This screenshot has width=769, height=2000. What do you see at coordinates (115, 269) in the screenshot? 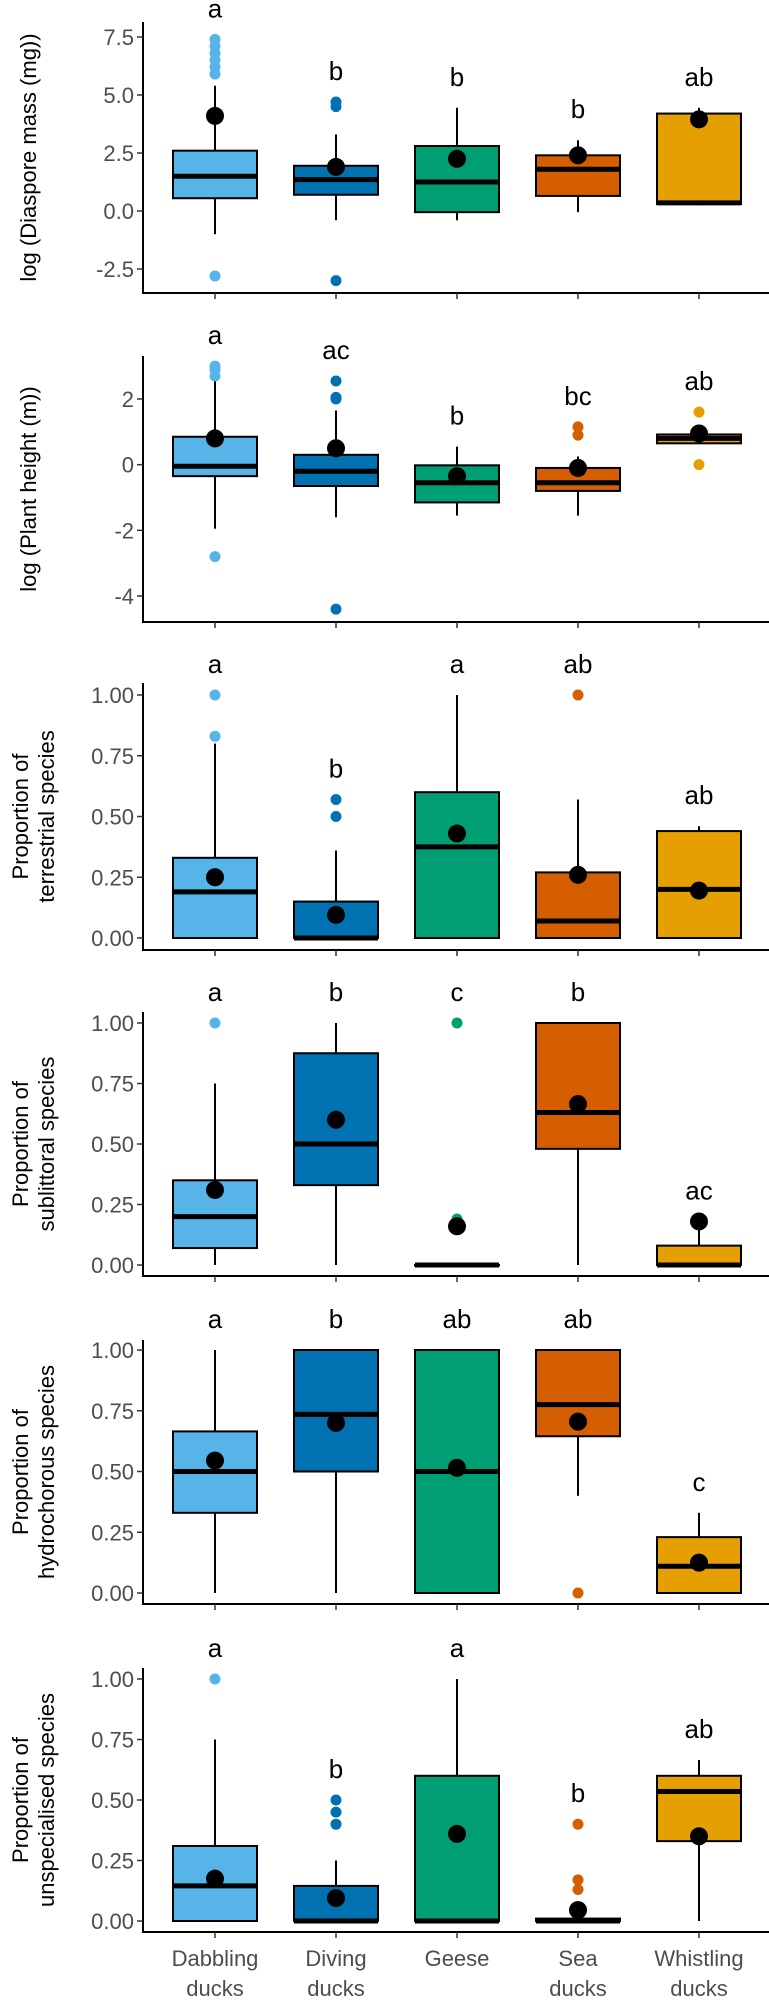
I see `y-tick-label: -2.5` at bounding box center [115, 269].